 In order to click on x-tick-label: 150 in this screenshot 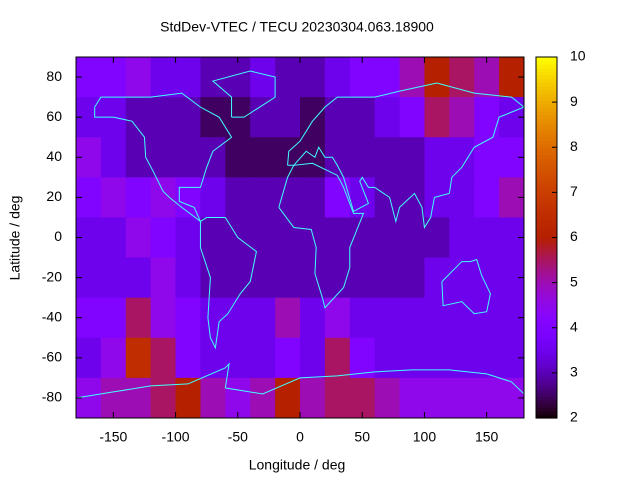, I will do `click(487, 437)`.